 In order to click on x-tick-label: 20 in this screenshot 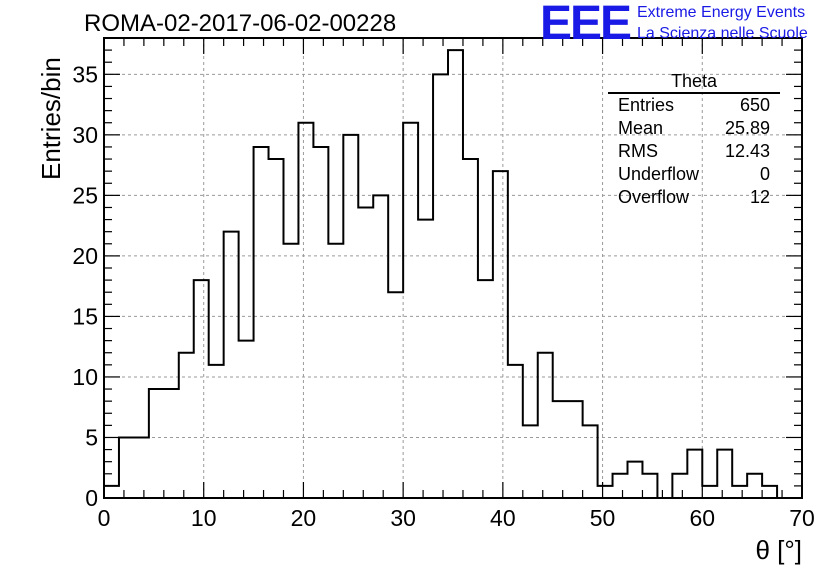, I will do `click(304, 518)`.